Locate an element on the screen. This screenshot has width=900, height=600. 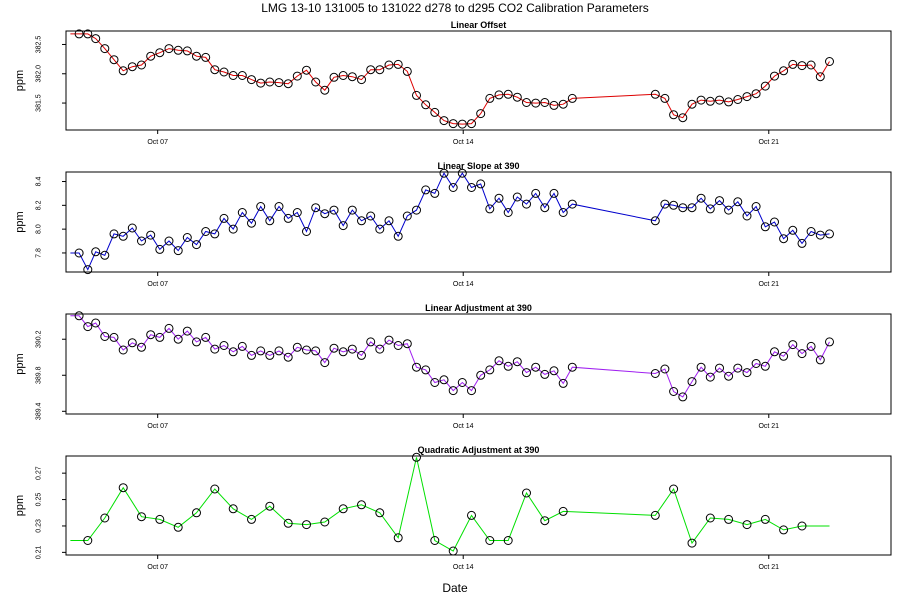
series-line is located at coordinates (450, 356).